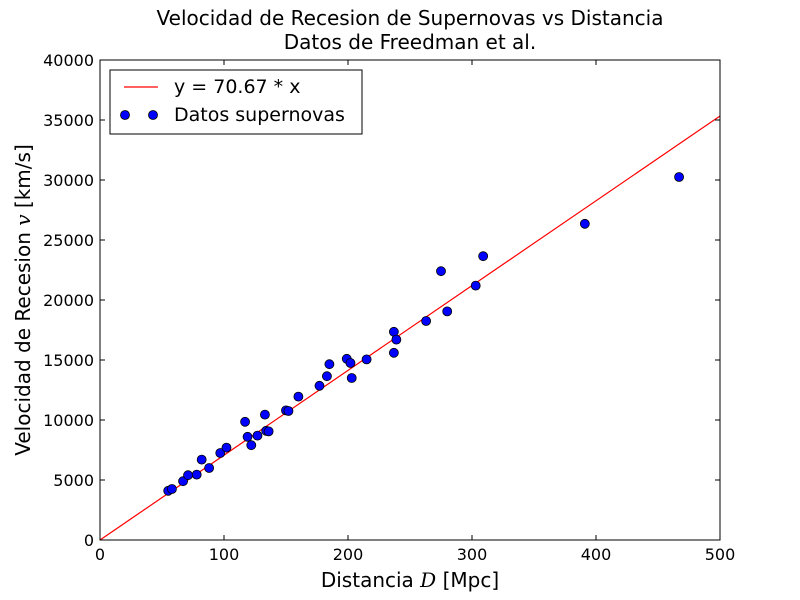 This screenshot has height=600, width=800. I want to click on y-tick-label: 35000, so click(68, 120).